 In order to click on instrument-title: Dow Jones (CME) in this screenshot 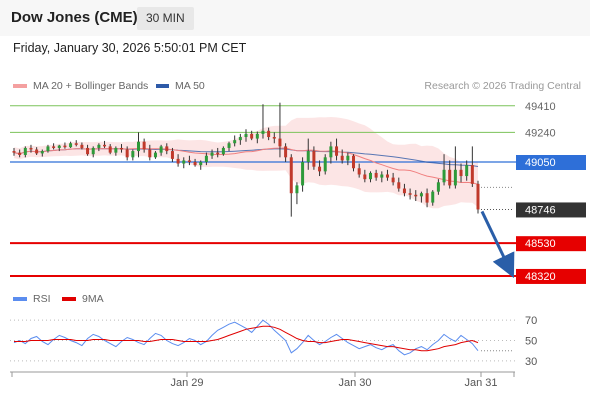, I will do `click(74, 17)`.